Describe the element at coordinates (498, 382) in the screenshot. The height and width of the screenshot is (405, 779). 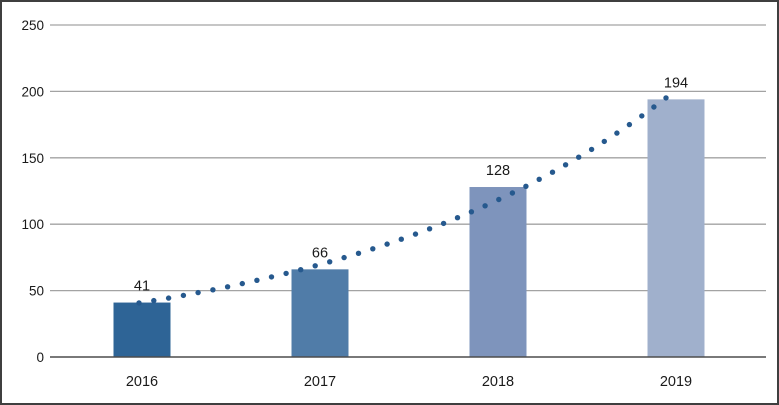
I see `x-axis-category-label-2018: 2018` at that location.